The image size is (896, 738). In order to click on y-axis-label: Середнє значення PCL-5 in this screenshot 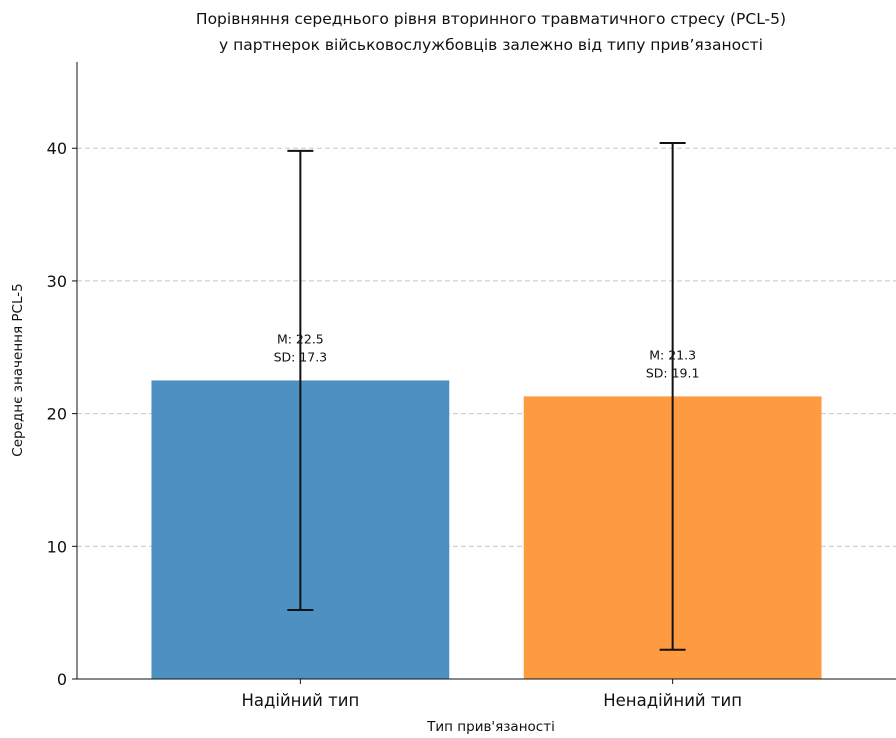, I will do `click(18, 369)`.